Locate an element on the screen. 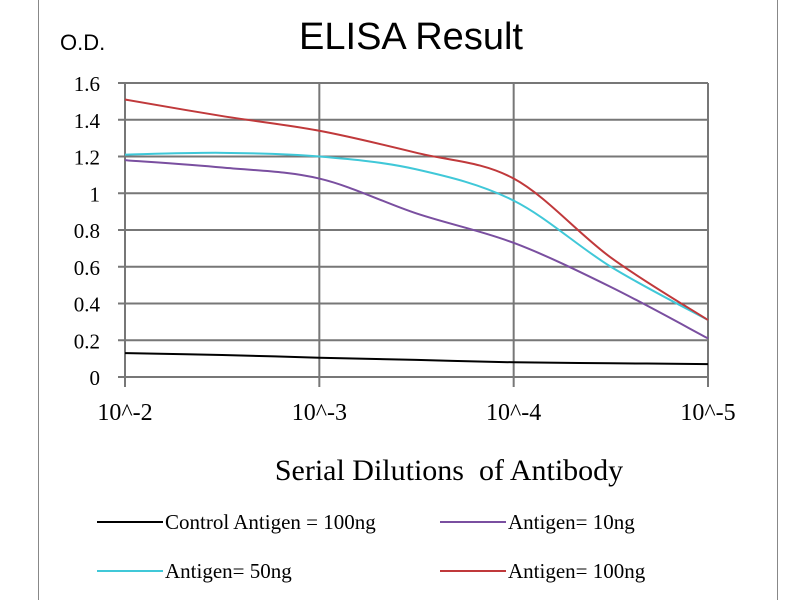 Image resolution: width=800 pixels, height=600 pixels. legend-label: Antigen= 50ng is located at coordinates (228, 571).